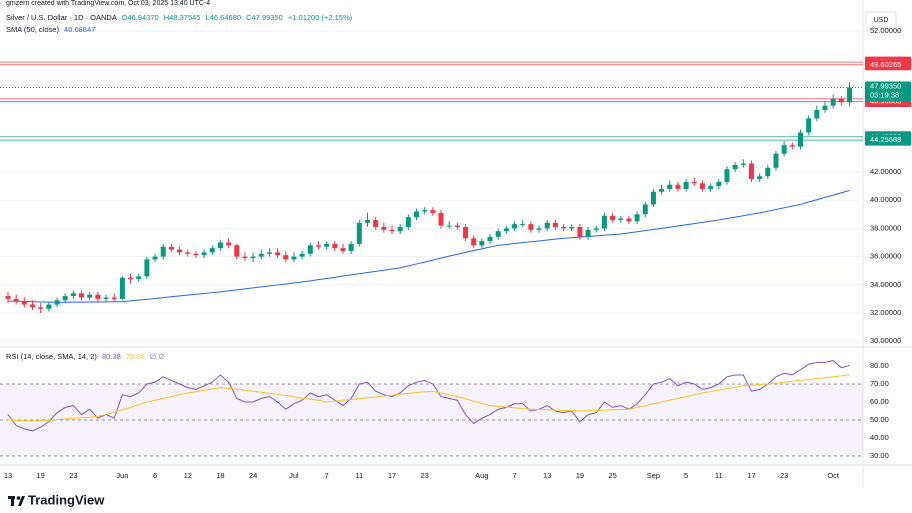  I want to click on ohlc-high: H48.37545, so click(182, 17).